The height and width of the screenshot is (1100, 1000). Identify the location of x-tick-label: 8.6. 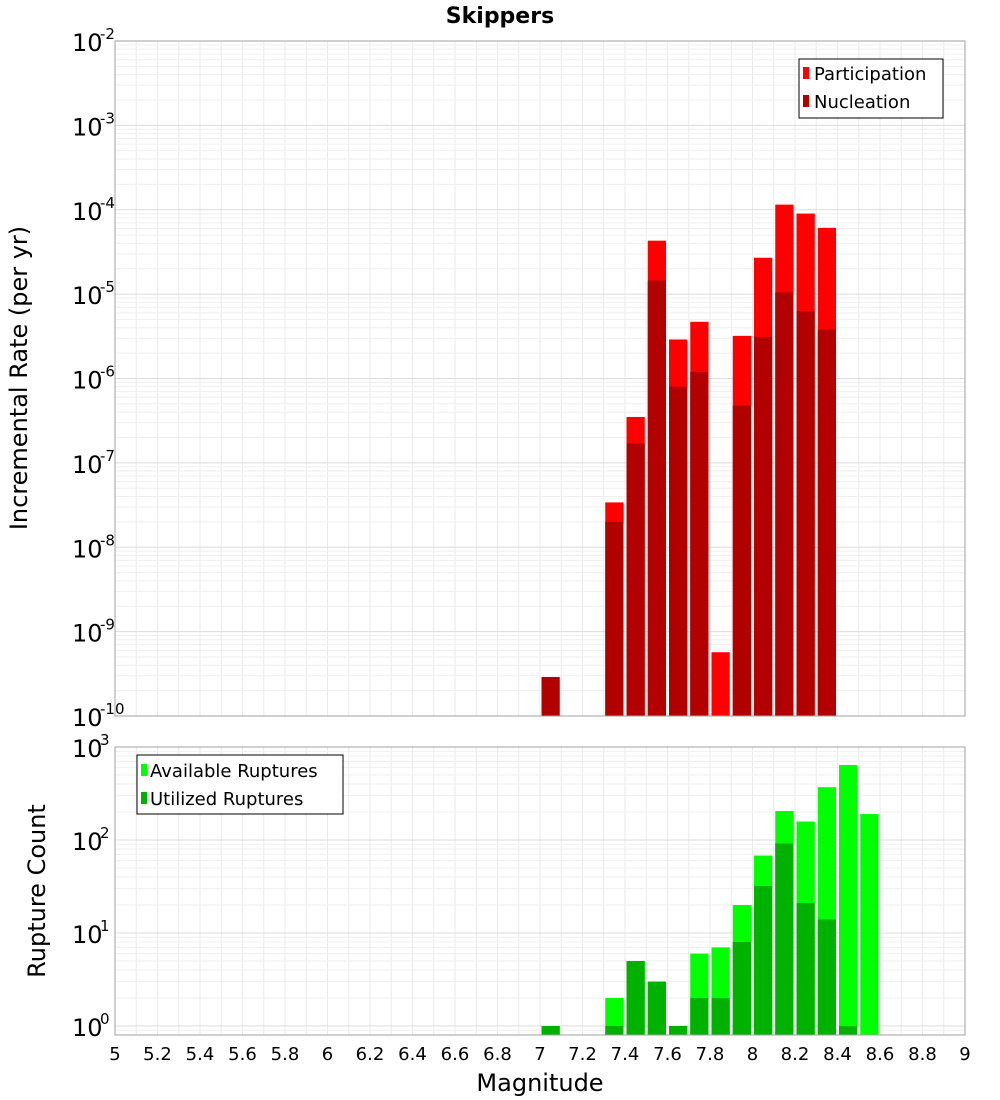
(880, 1054).